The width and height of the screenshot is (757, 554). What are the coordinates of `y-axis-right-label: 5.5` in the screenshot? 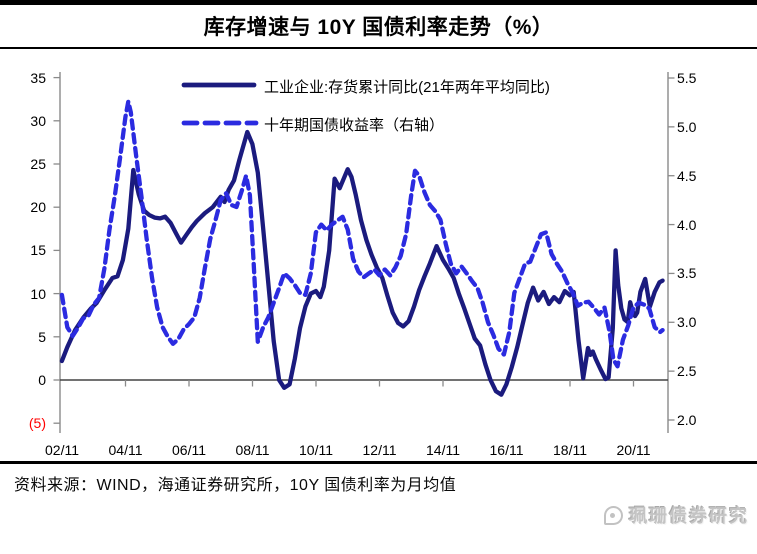 It's located at (687, 78).